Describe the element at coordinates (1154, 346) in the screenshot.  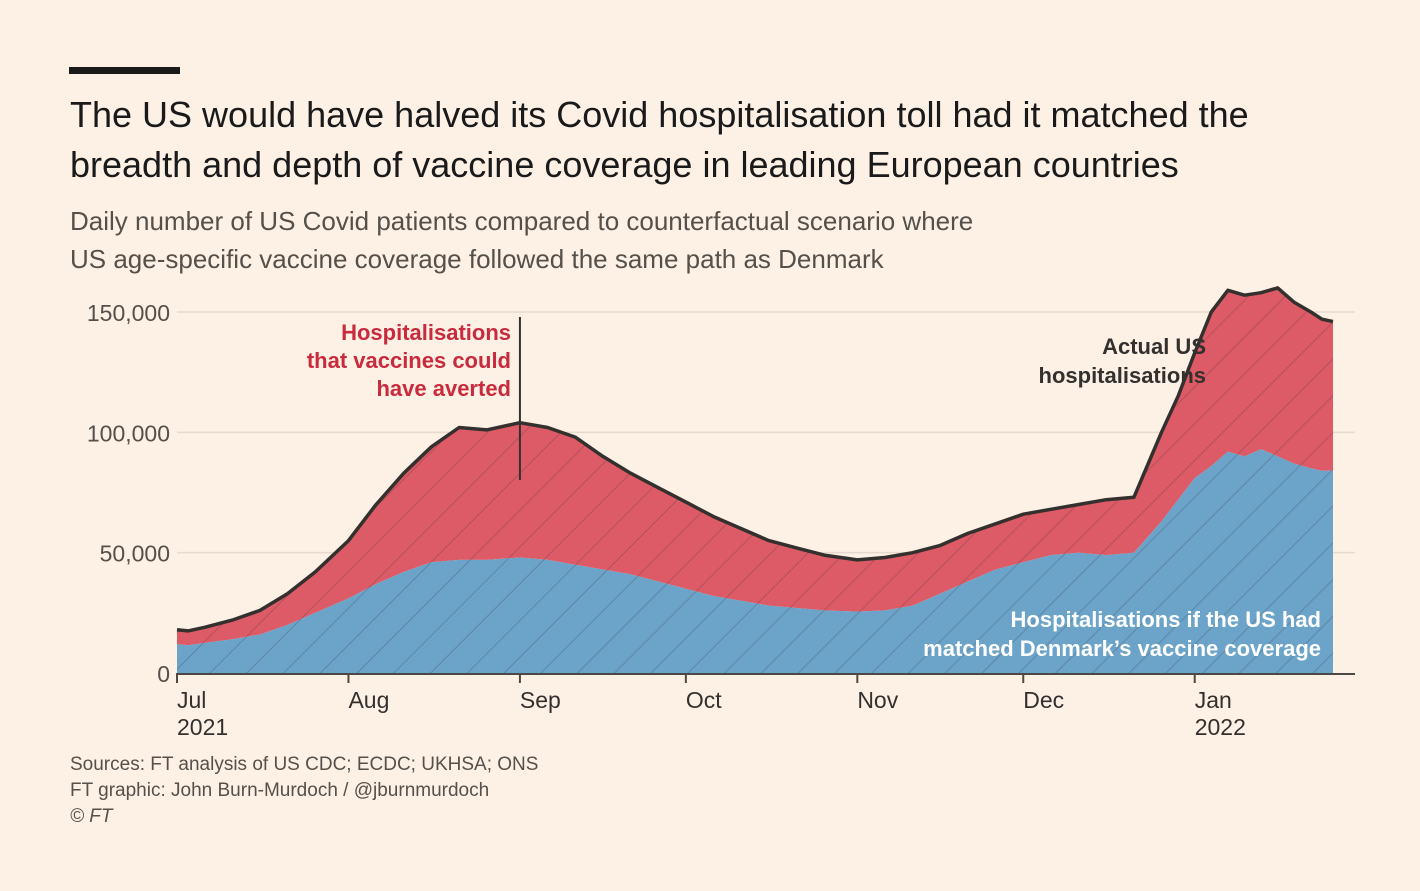
I see `actual-annotation-line-1: Actual US` at that location.